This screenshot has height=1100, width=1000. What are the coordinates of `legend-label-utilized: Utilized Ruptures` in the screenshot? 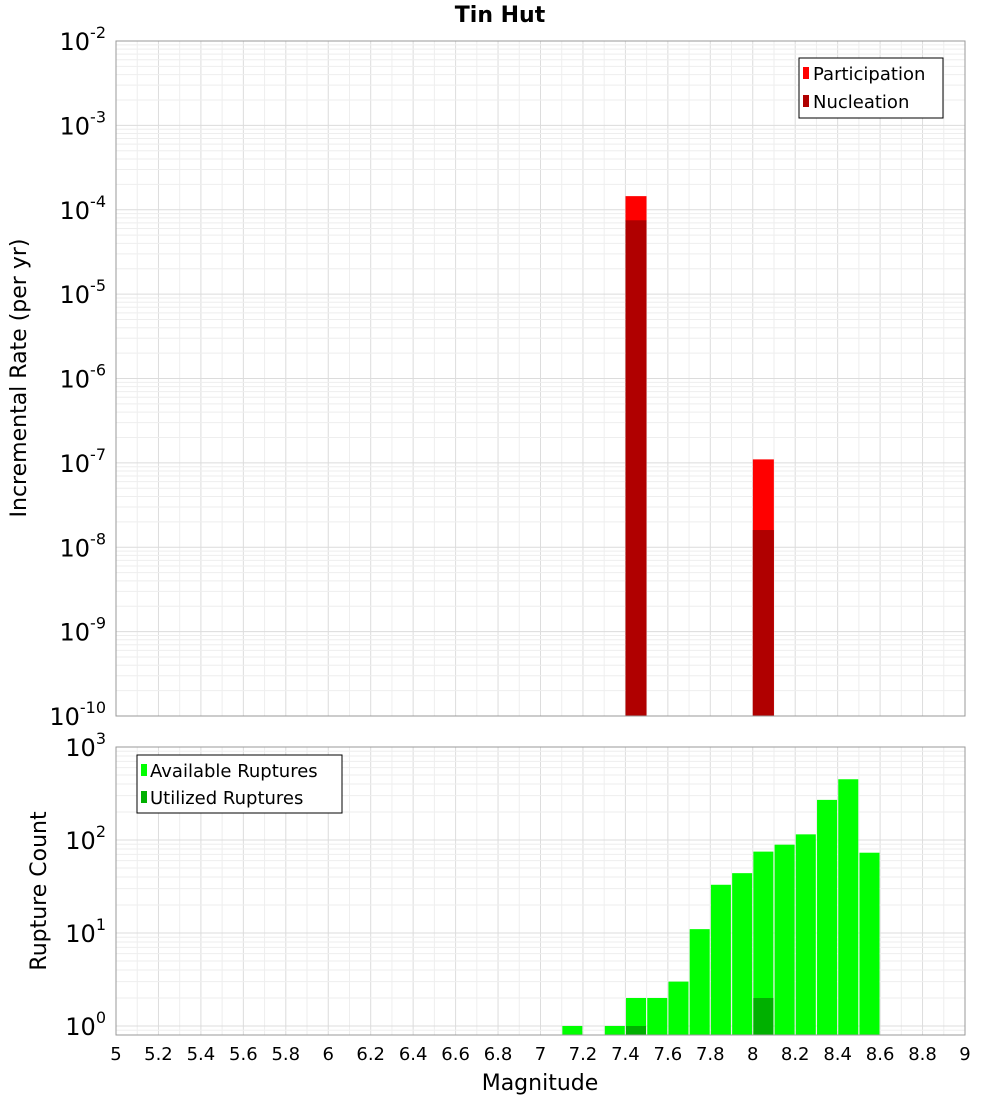 It's located at (226, 798).